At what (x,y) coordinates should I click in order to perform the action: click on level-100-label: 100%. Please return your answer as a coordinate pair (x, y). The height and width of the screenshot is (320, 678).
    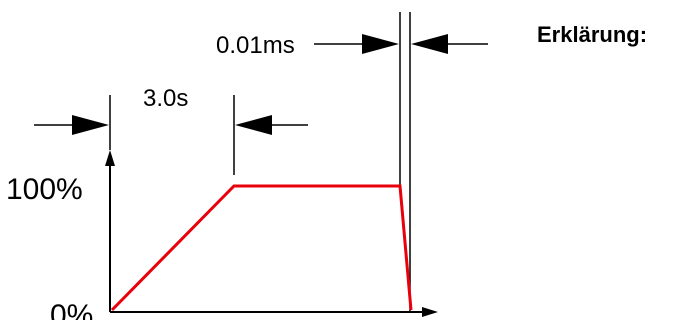
    Looking at the image, I should click on (44, 189).